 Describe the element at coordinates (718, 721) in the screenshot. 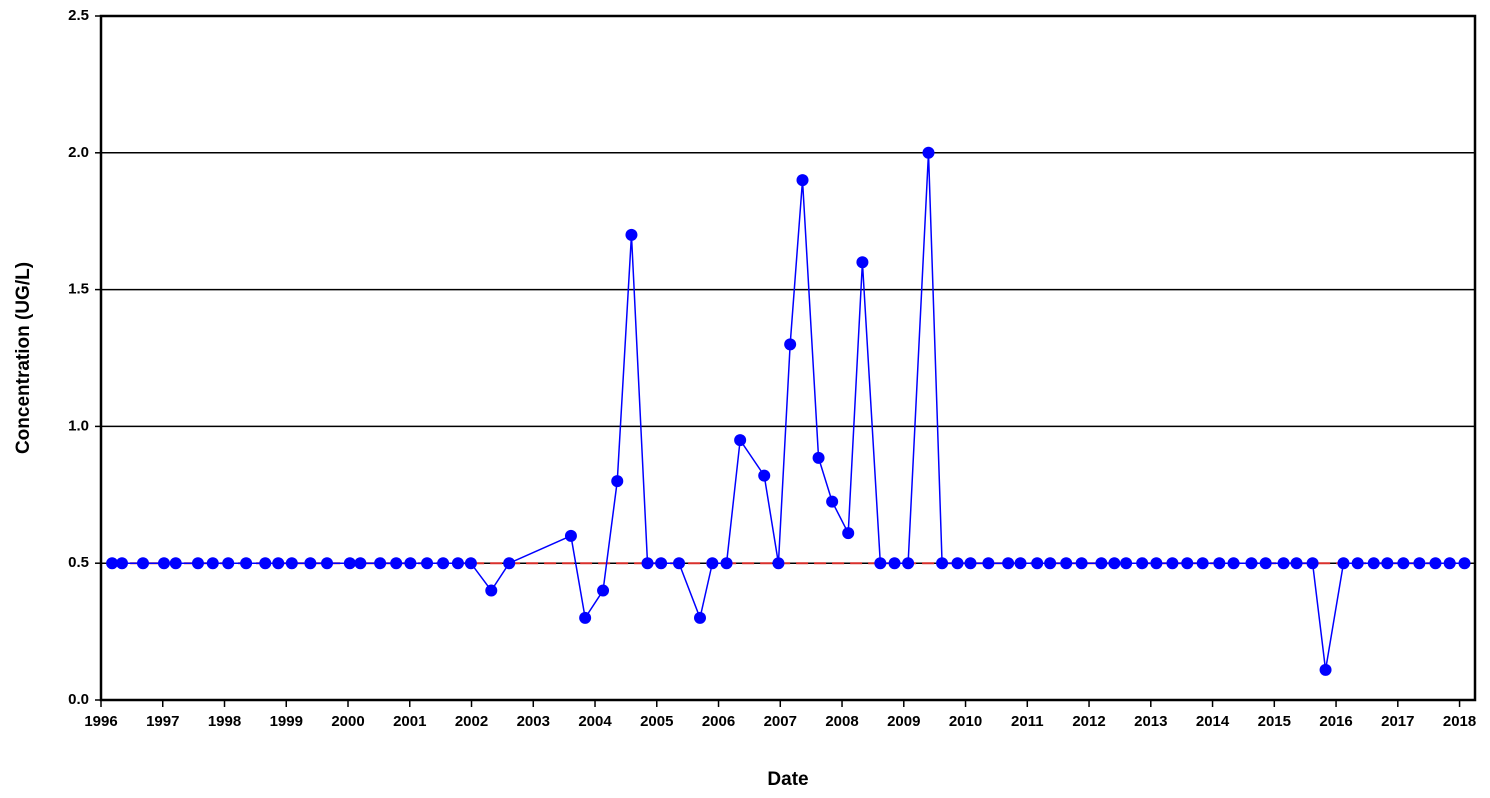

I see `x-tick-label: 2006` at that location.